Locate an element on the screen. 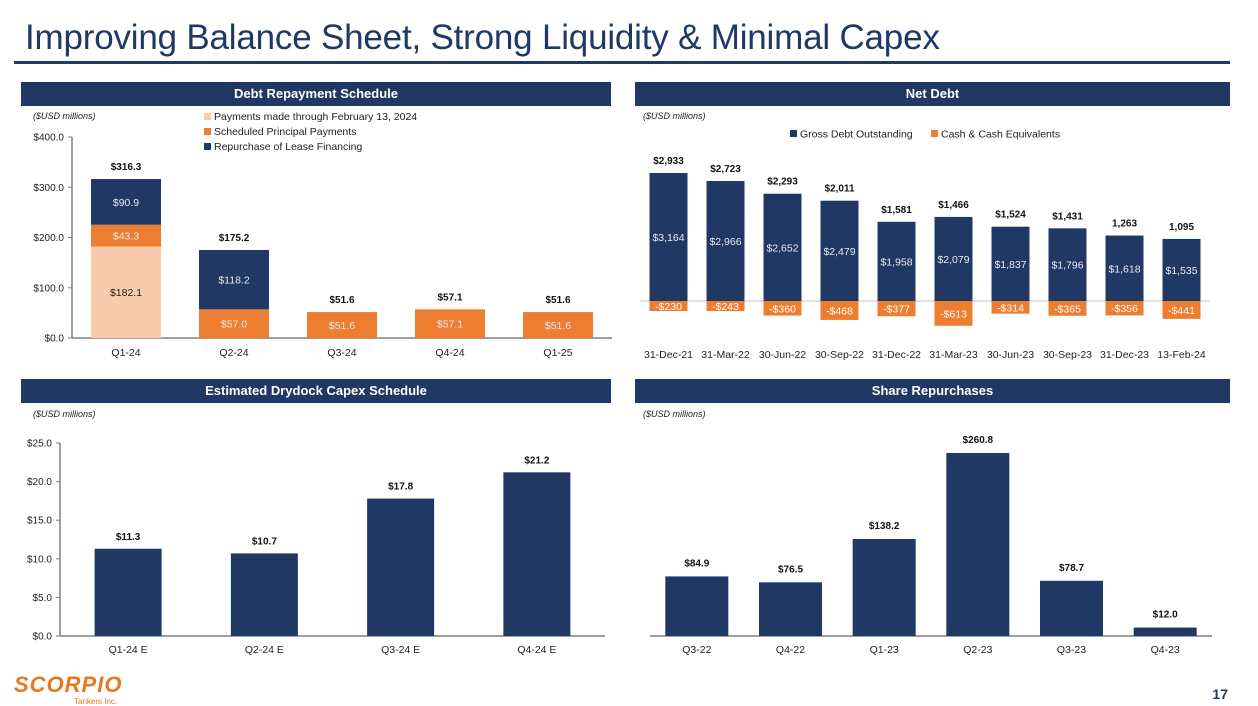 The width and height of the screenshot is (1258, 706). drydock-y-tick-label: $15.0 is located at coordinates (39, 521).